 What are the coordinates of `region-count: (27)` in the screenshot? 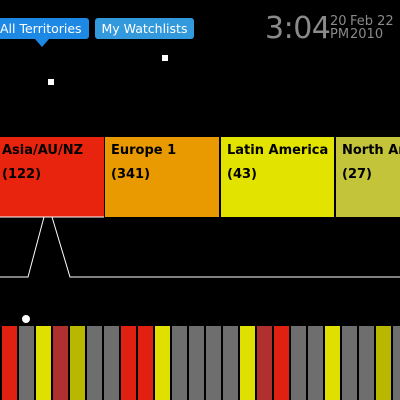 It's located at (371, 174).